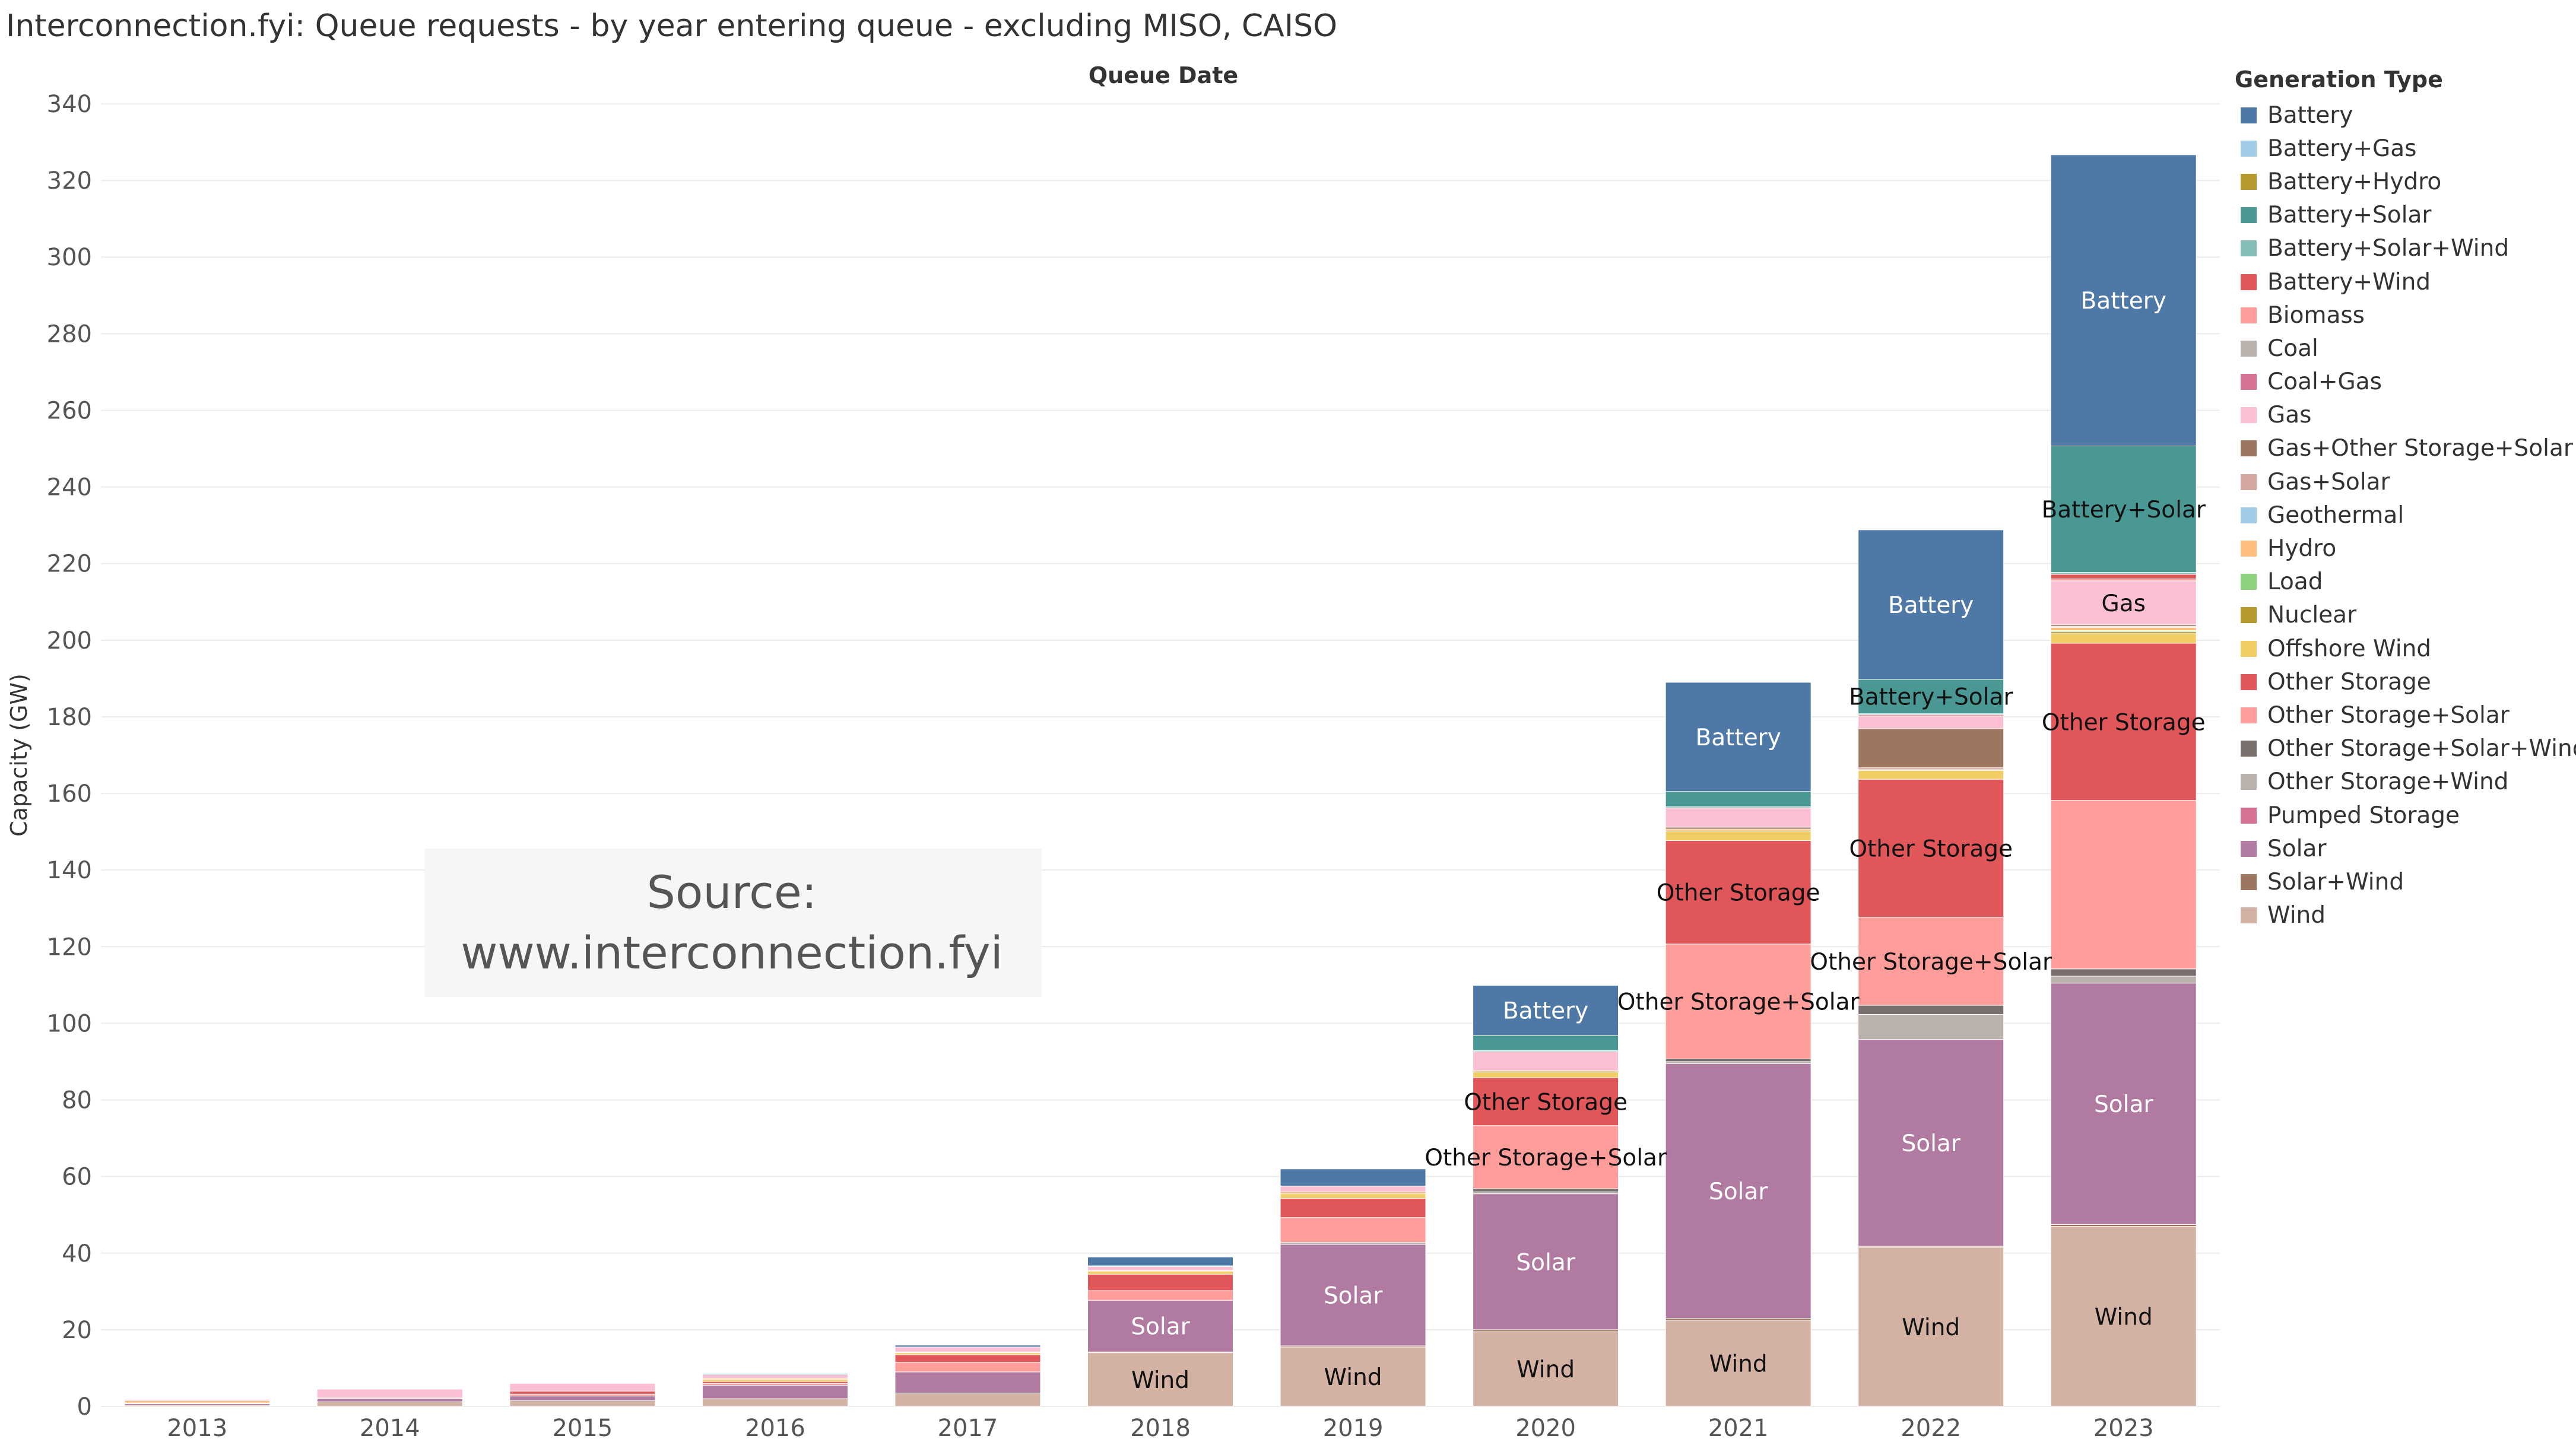 This screenshot has height=1442, width=2576. Describe the element at coordinates (2405, 582) in the screenshot. I see `legend-item-load: Load` at that location.